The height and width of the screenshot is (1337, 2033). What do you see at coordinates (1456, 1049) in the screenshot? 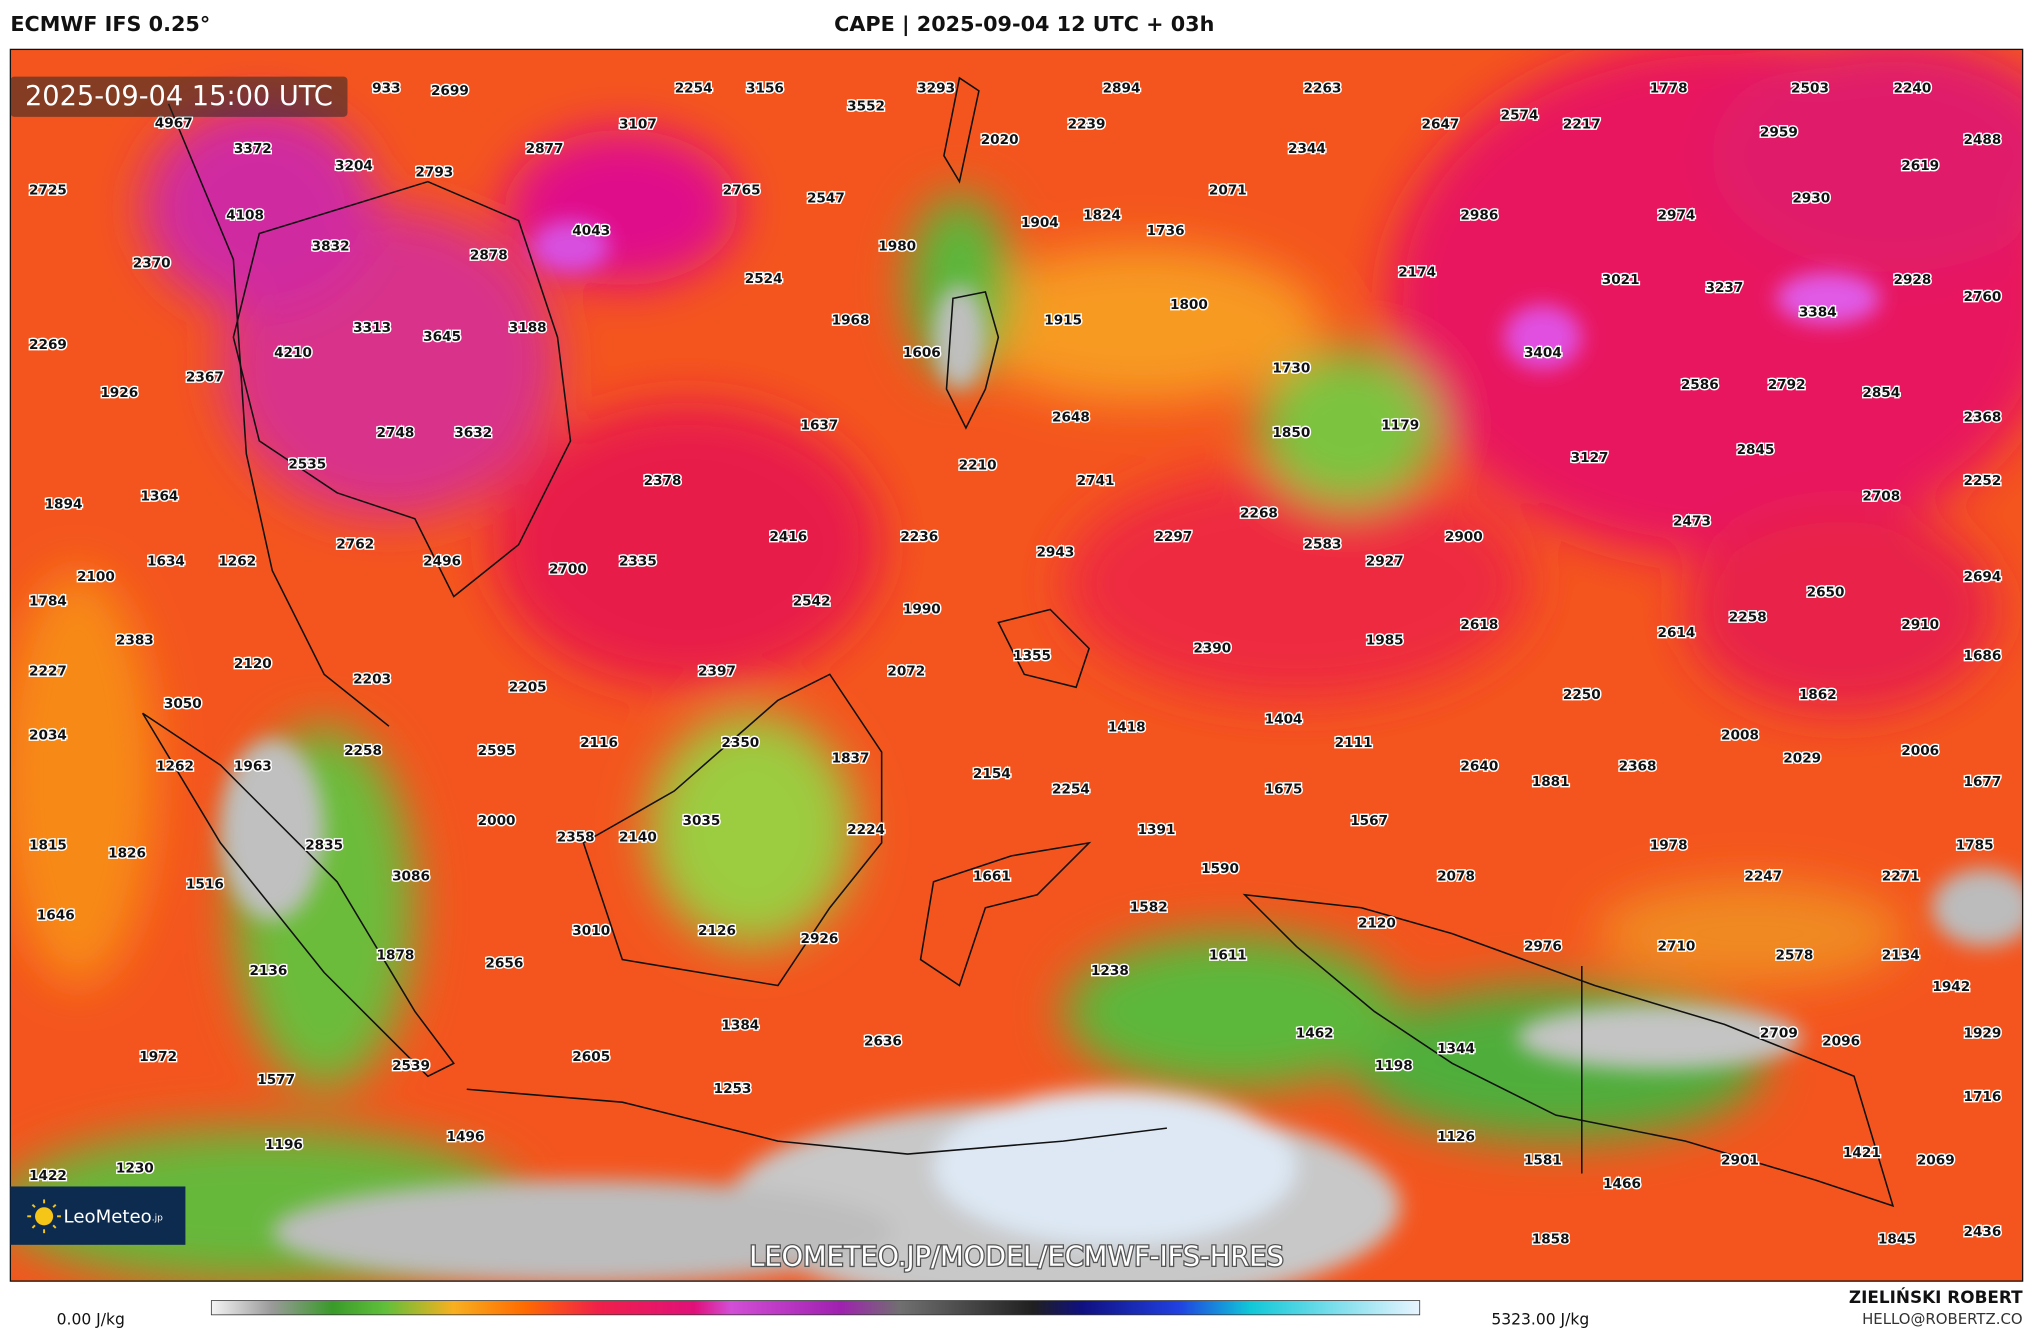
I see `cape-value: 1344` at bounding box center [1456, 1049].